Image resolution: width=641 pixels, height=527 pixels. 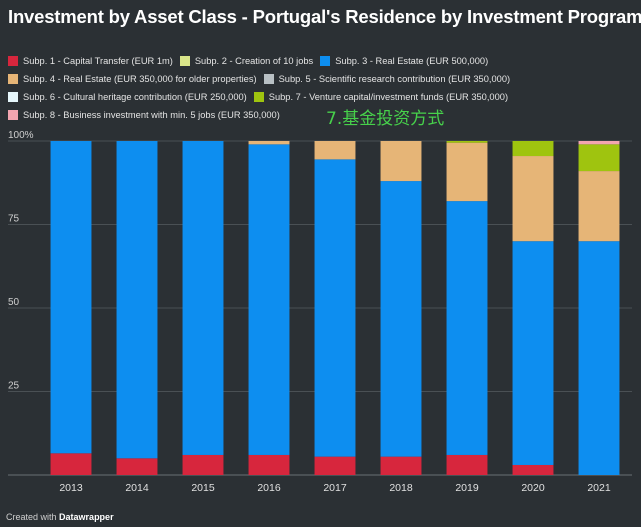 I want to click on x-tick-label: 2016, so click(x=269, y=488).